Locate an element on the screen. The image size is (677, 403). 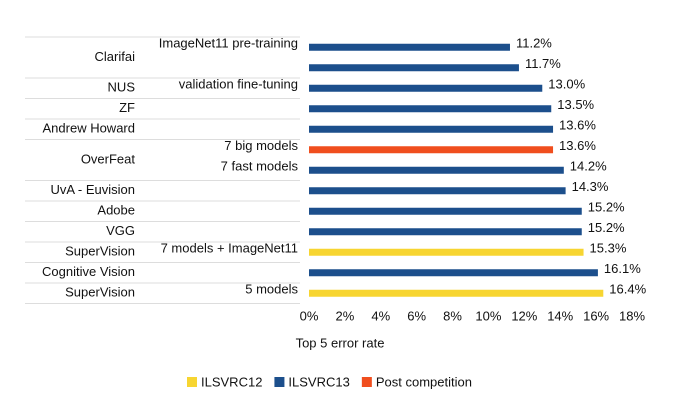
sub-label: 5 models is located at coordinates (271, 289).